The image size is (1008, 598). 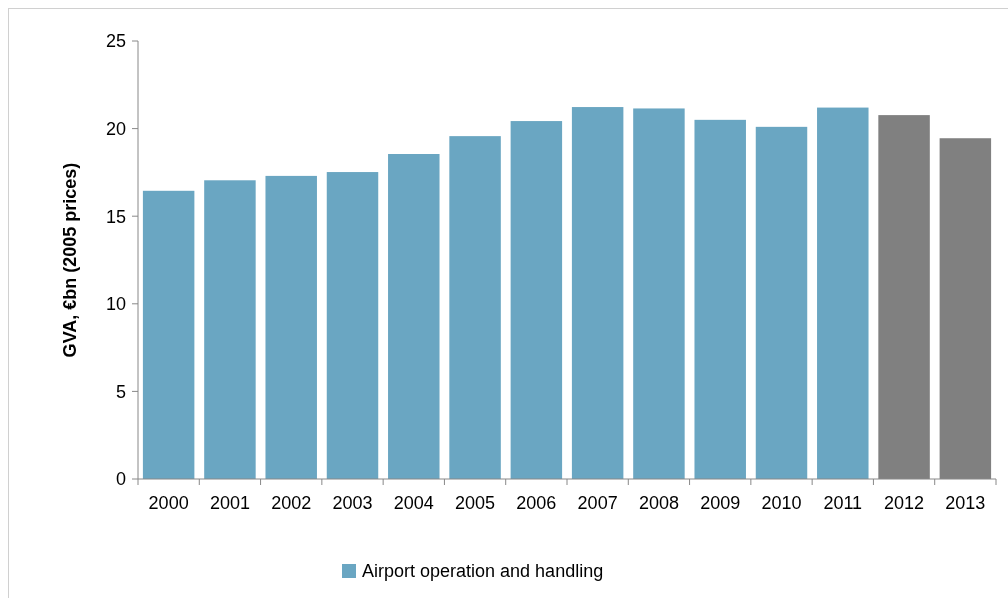 I want to click on x-tick-label: 2004, so click(x=413, y=503).